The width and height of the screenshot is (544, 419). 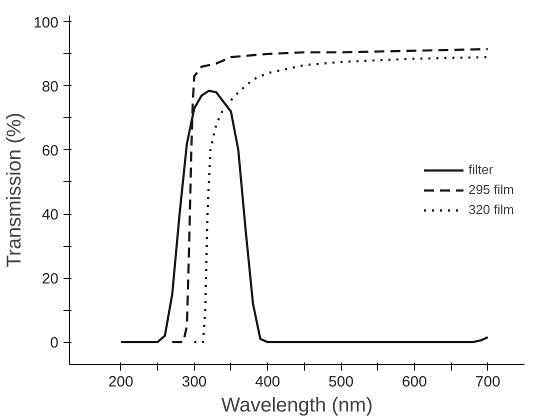 I want to click on y-tick-label: 60, so click(x=50, y=151).